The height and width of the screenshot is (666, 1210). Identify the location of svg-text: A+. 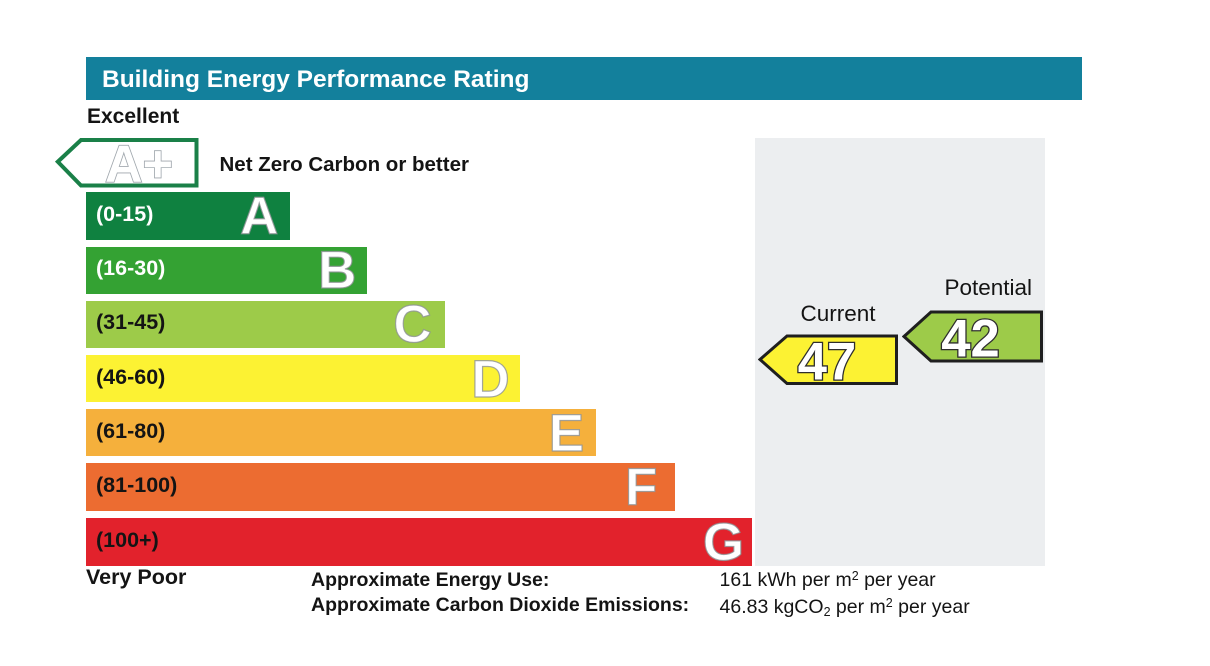
(139, 163).